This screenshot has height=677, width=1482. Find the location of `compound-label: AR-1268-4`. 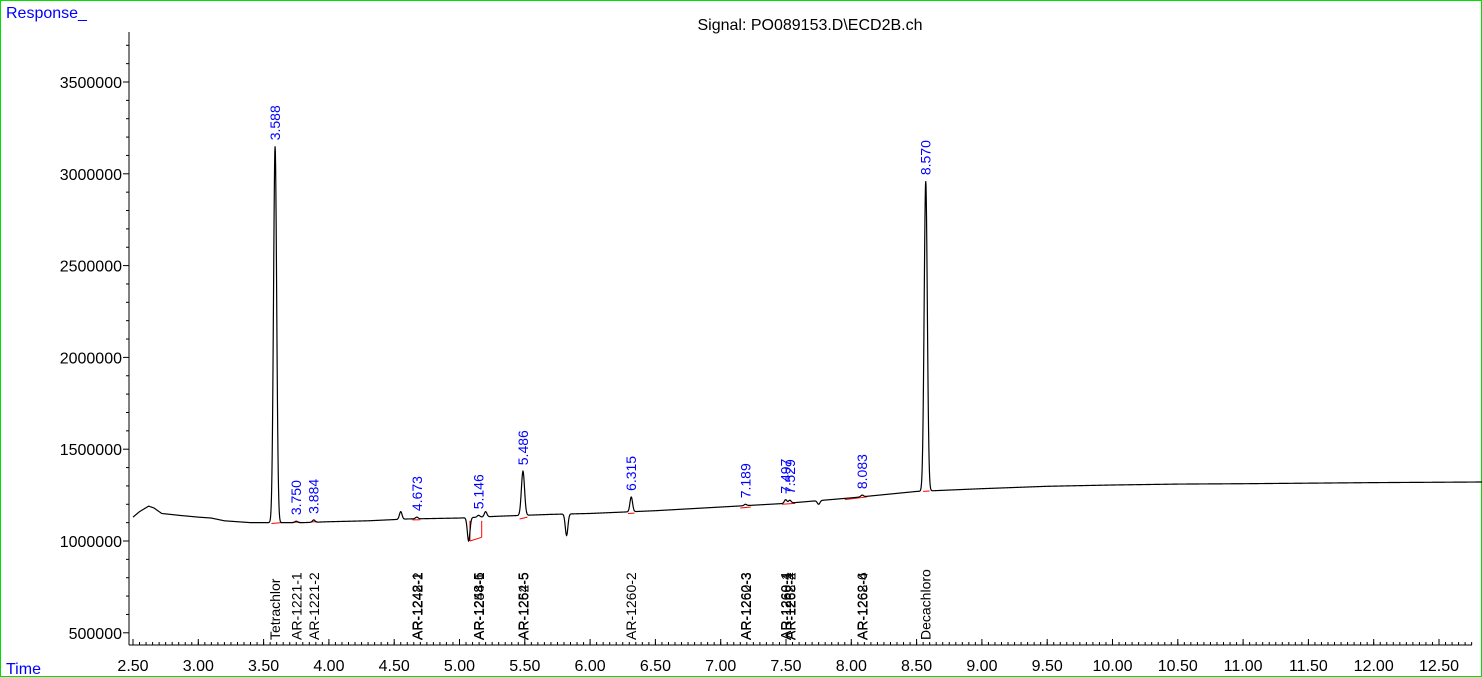

compound-label: AR-1268-4 is located at coordinates (863, 606).